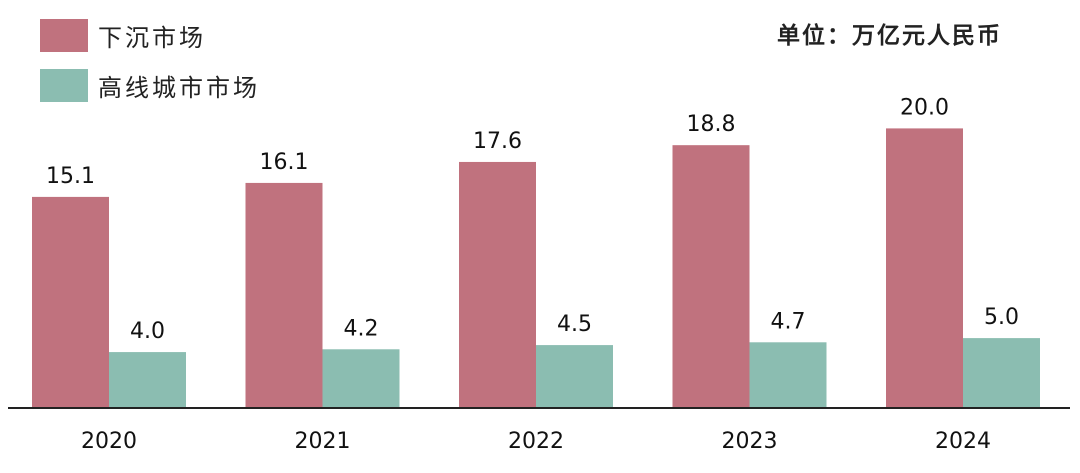 Image resolution: width=1080 pixels, height=473 pixels. Describe the element at coordinates (711, 276) in the screenshot. I see `bar-series1-2023` at that location.